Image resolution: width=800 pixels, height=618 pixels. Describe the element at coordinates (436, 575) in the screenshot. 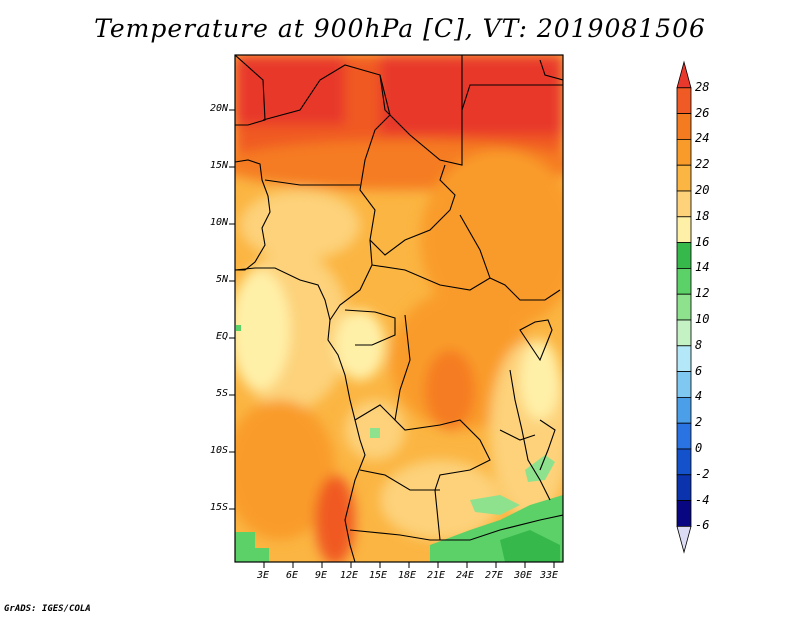

I see `lon-label-21e: 21E` at that location.